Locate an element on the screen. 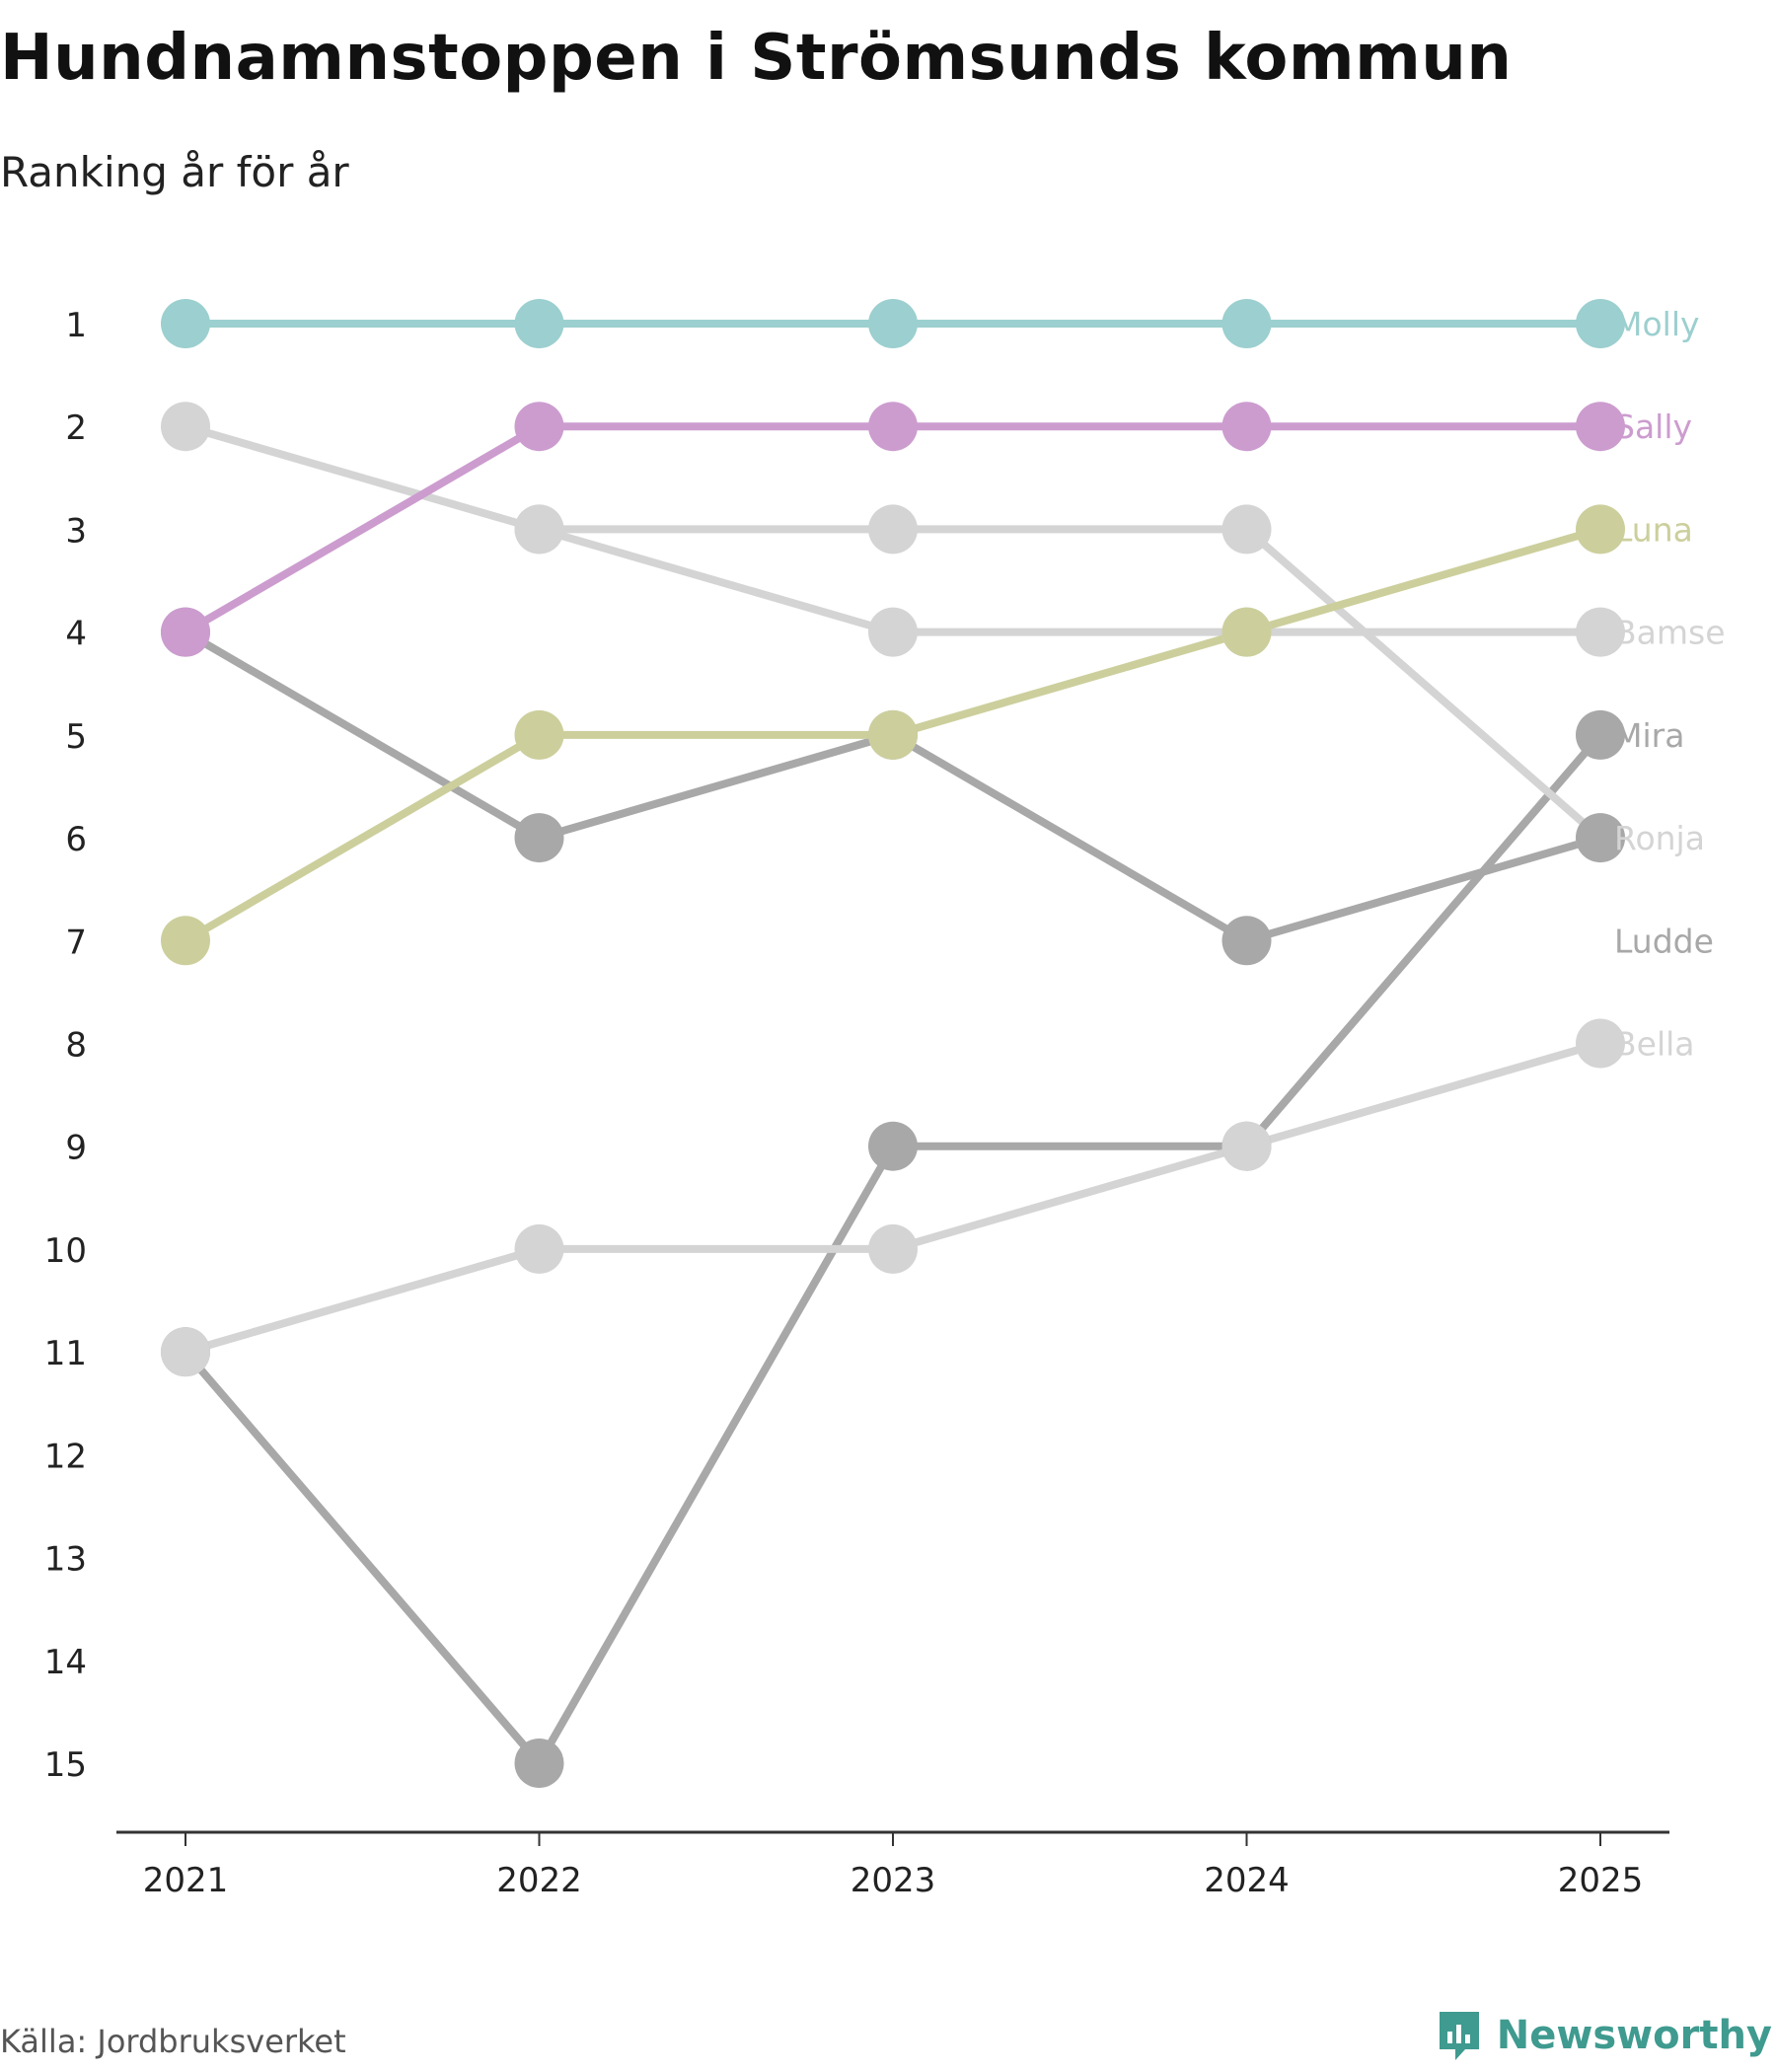 This screenshot has width=1776, height=2072. x-tick-label: 2024 is located at coordinates (1247, 1881).